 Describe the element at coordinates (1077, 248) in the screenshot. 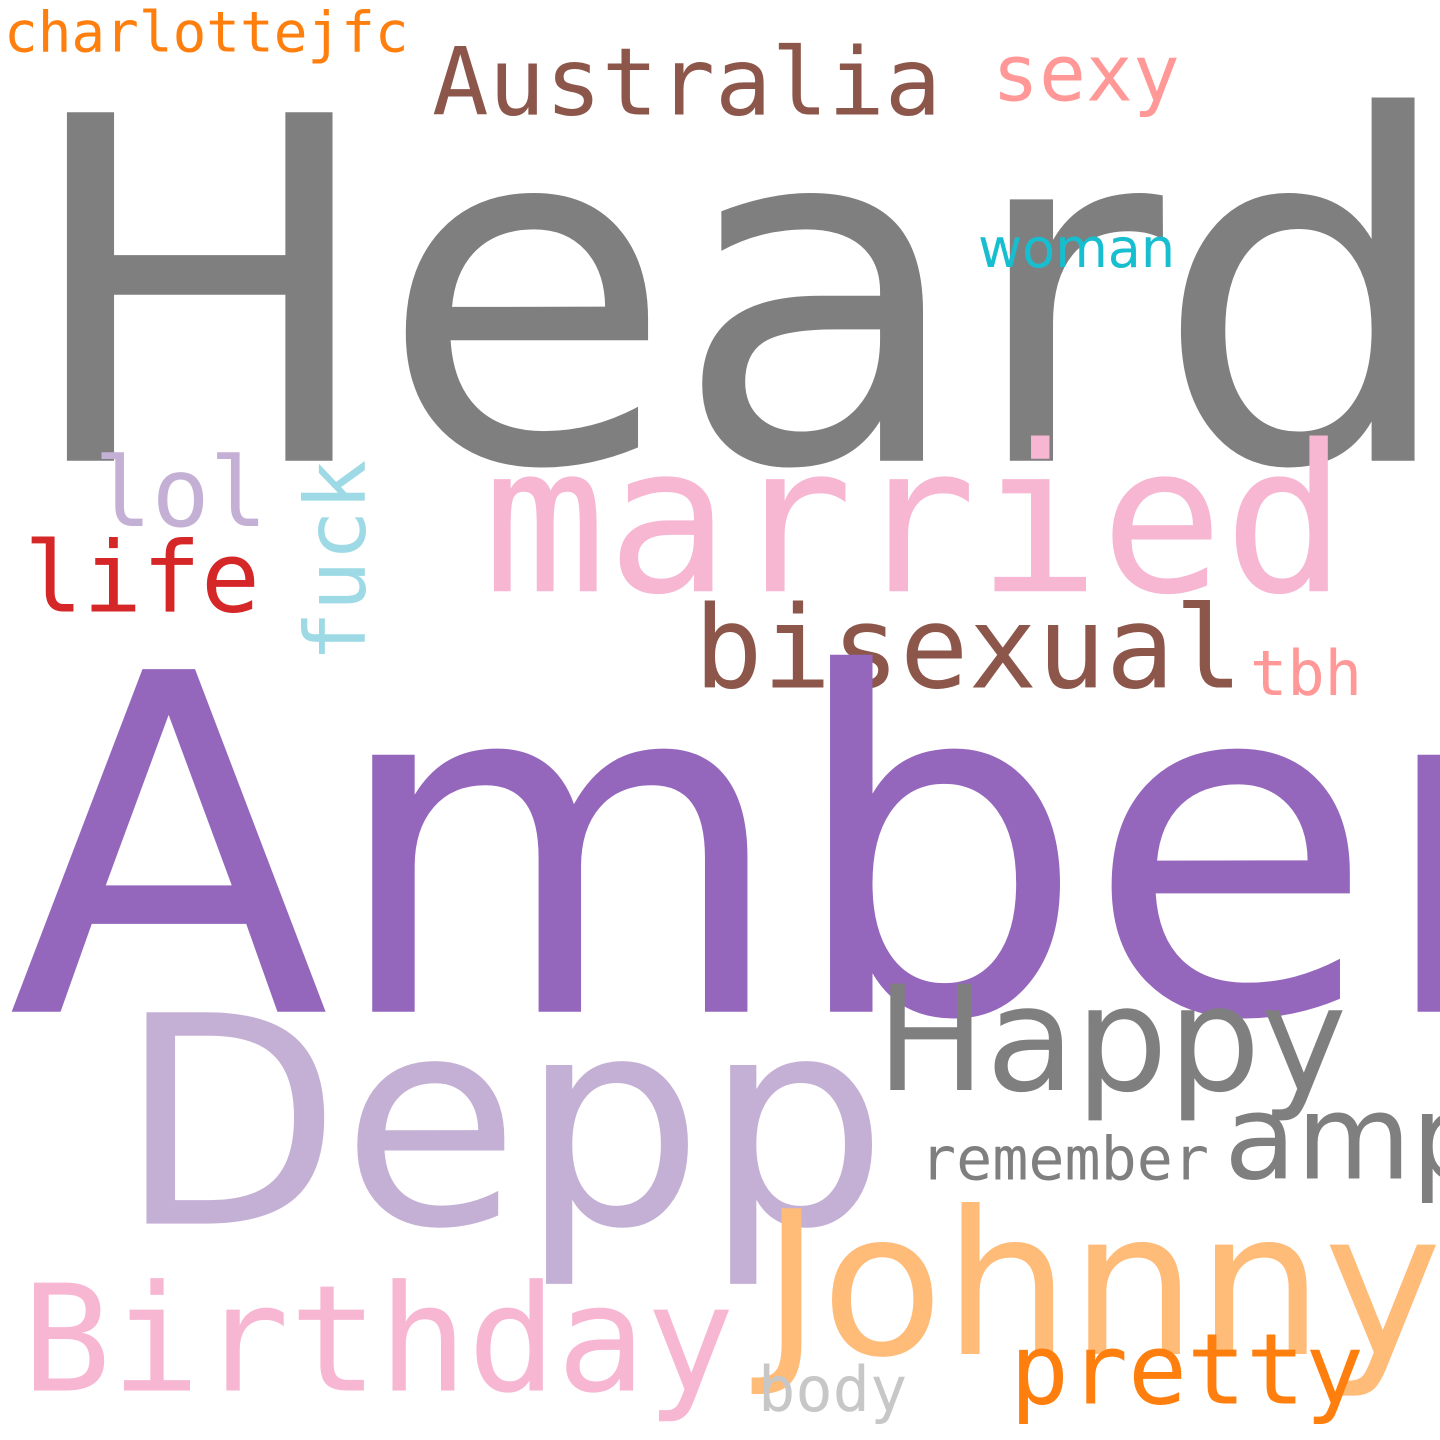

I see `word-woman: woman` at that location.